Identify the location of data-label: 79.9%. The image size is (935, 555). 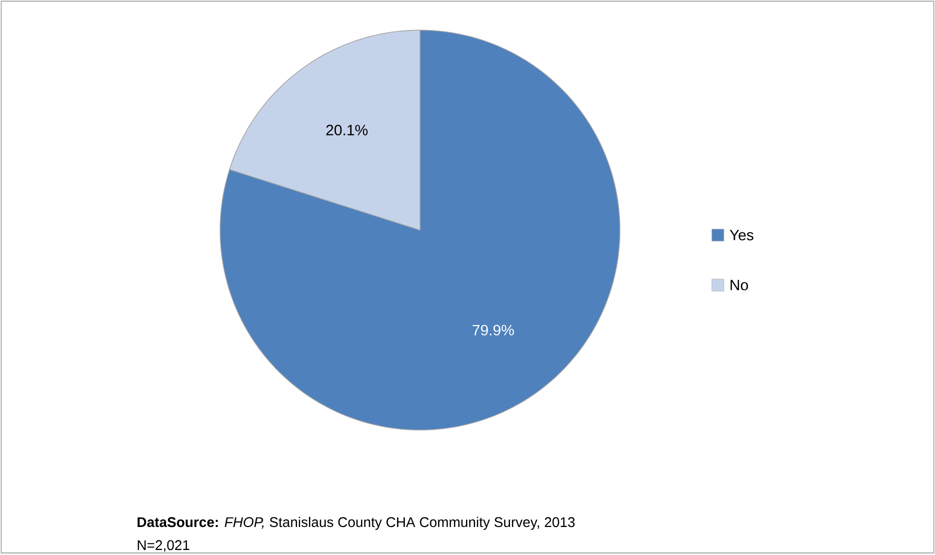
(493, 330).